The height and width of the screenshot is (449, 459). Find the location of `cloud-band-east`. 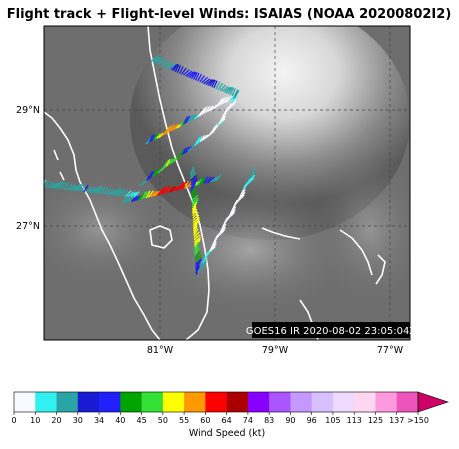

cloud-band-east is located at coordinates (360, 230).